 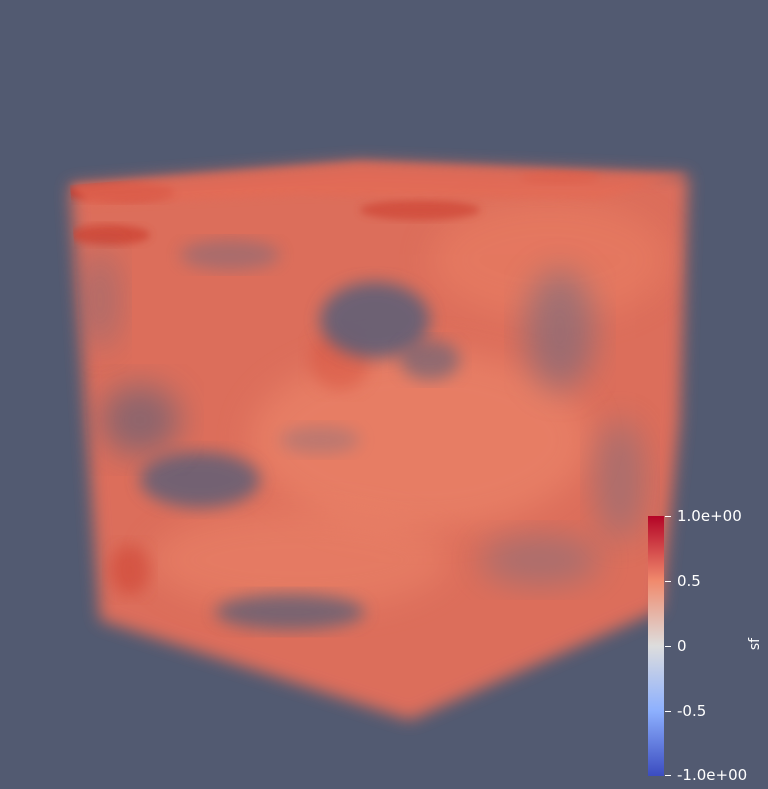 I want to click on colorbar-min-label: -1.0e+00, so click(x=712, y=775).